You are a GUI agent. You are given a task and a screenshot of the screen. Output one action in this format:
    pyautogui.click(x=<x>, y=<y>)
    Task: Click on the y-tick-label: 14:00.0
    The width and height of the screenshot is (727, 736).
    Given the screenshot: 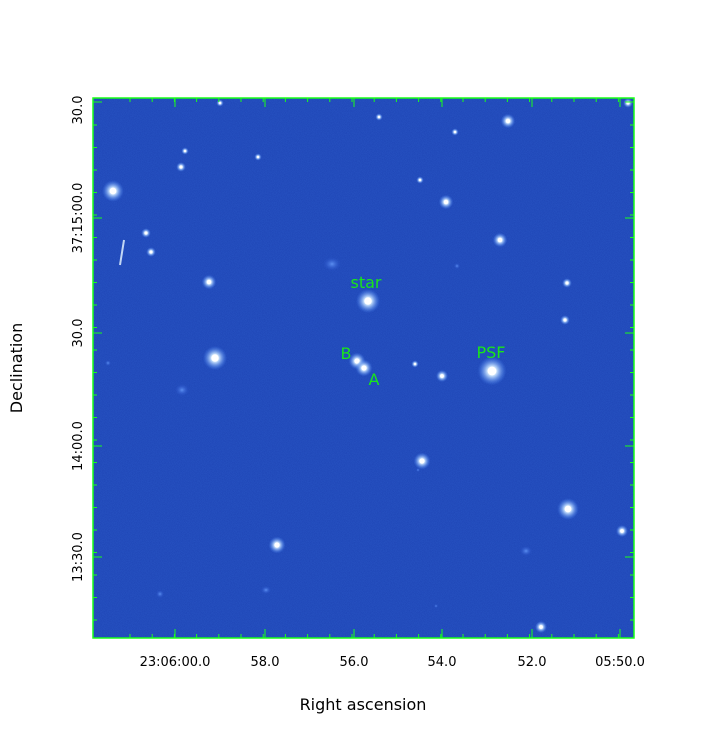 What is the action you would take?
    pyautogui.click(x=78, y=446)
    